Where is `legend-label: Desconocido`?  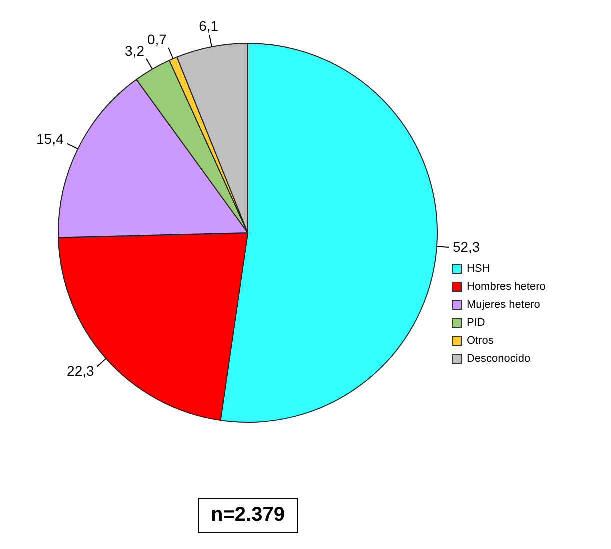 legend-label: Desconocido is located at coordinates (499, 359).